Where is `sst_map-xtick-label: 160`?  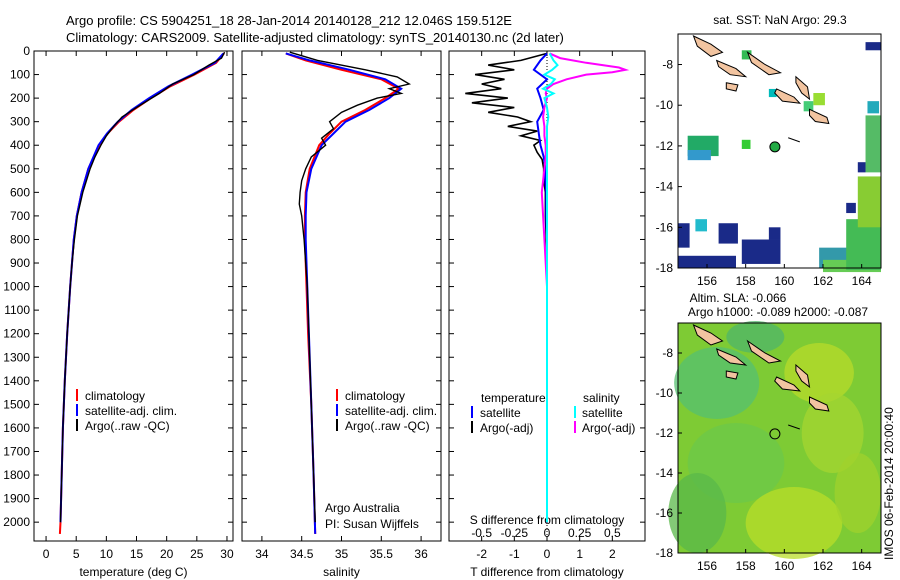
sst_map-xtick-label: 160 is located at coordinates (784, 281).